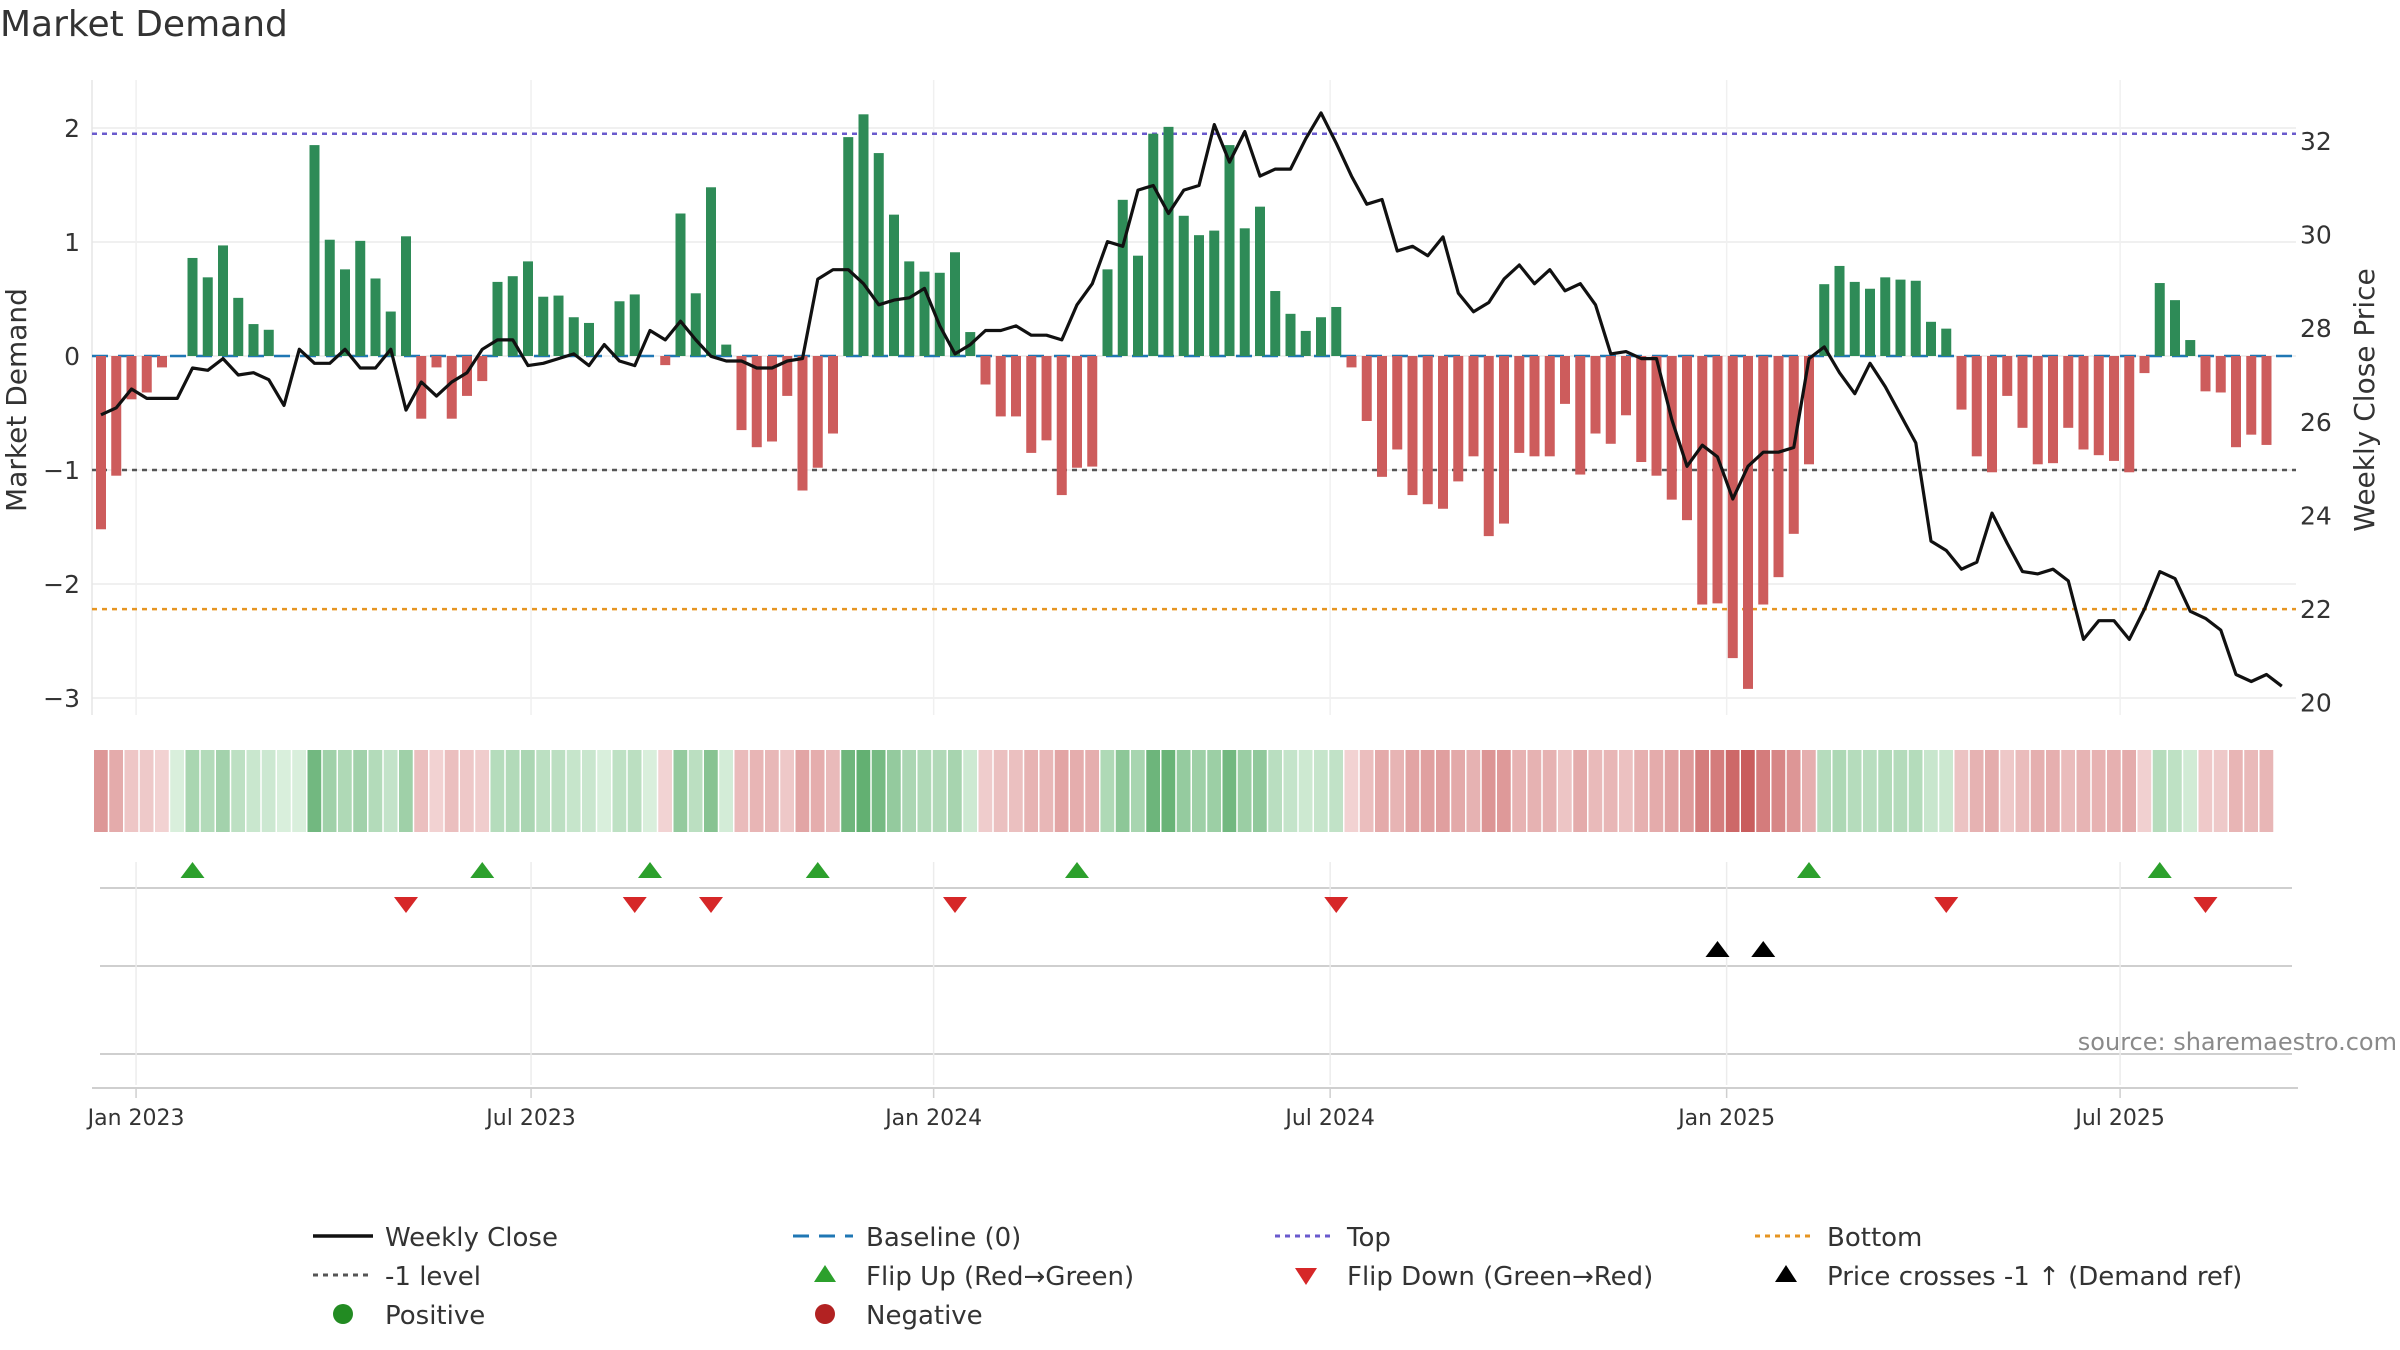  Describe the element at coordinates (1329, 1118) in the screenshot. I see `x-tick-label: Jul 2024` at that location.